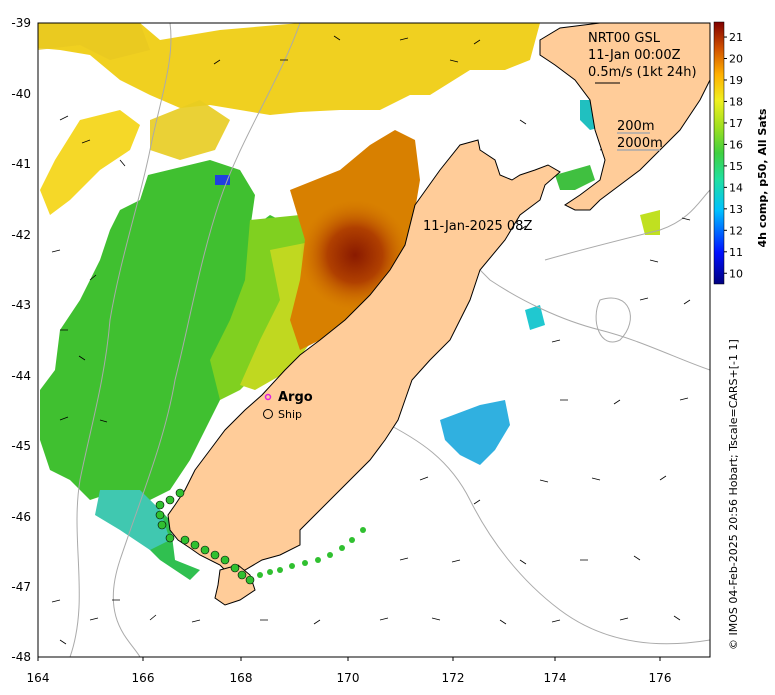  What do you see at coordinates (719, 153) in the screenshot?
I see `colorbar` at bounding box center [719, 153].